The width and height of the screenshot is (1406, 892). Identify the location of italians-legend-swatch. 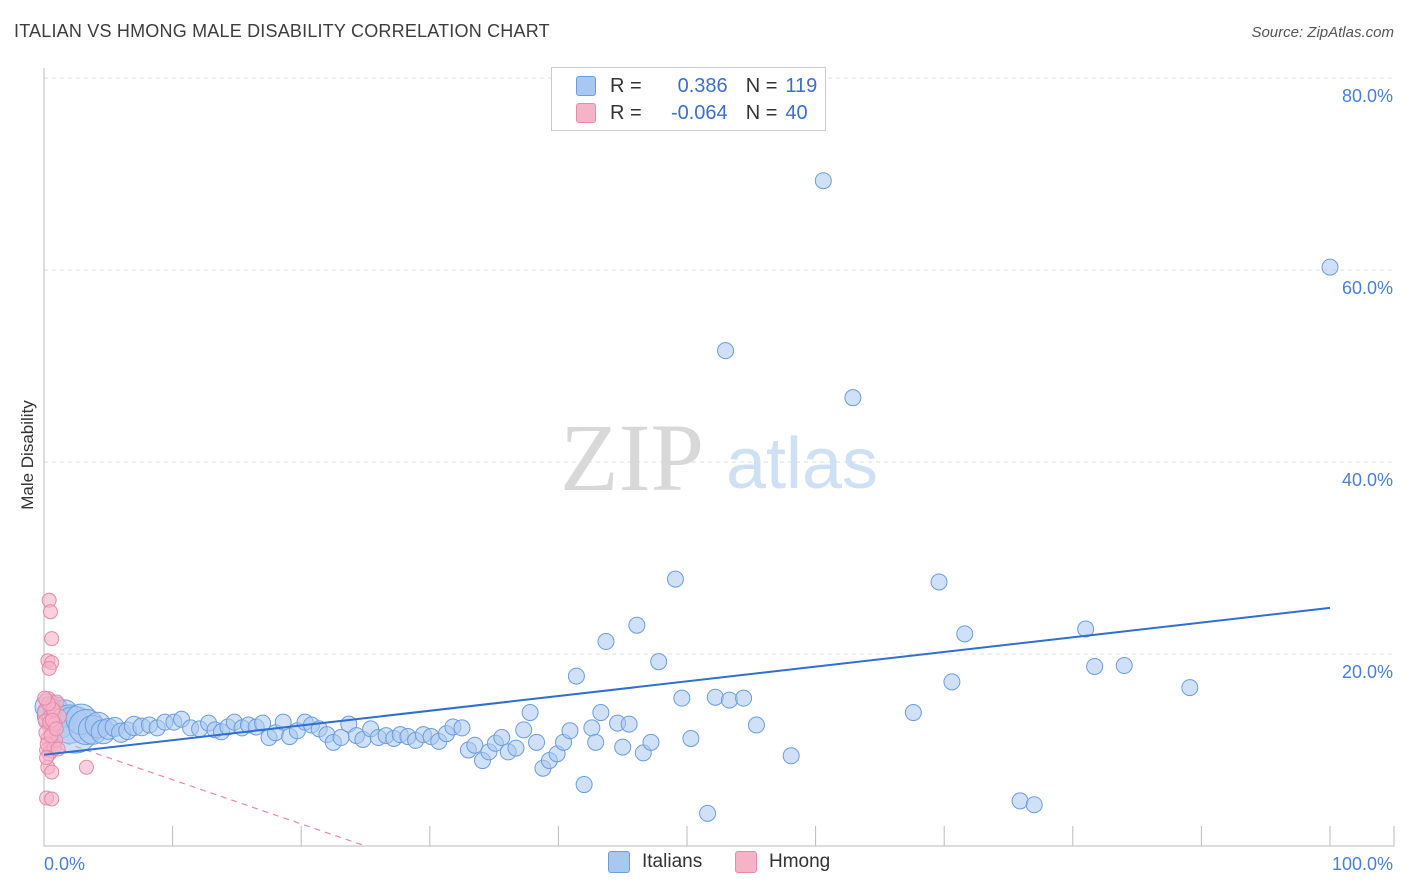
(619, 862).